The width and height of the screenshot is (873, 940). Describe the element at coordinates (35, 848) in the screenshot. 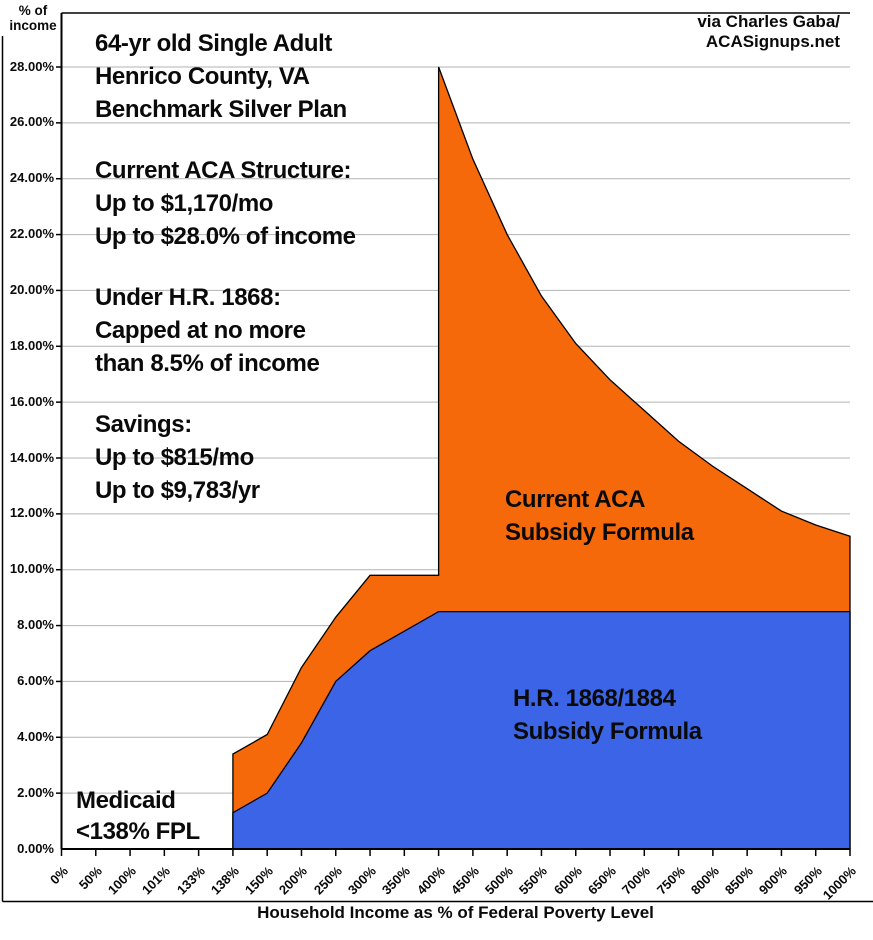

I see `y-tick-label-0.00%: 0.00%` at that location.